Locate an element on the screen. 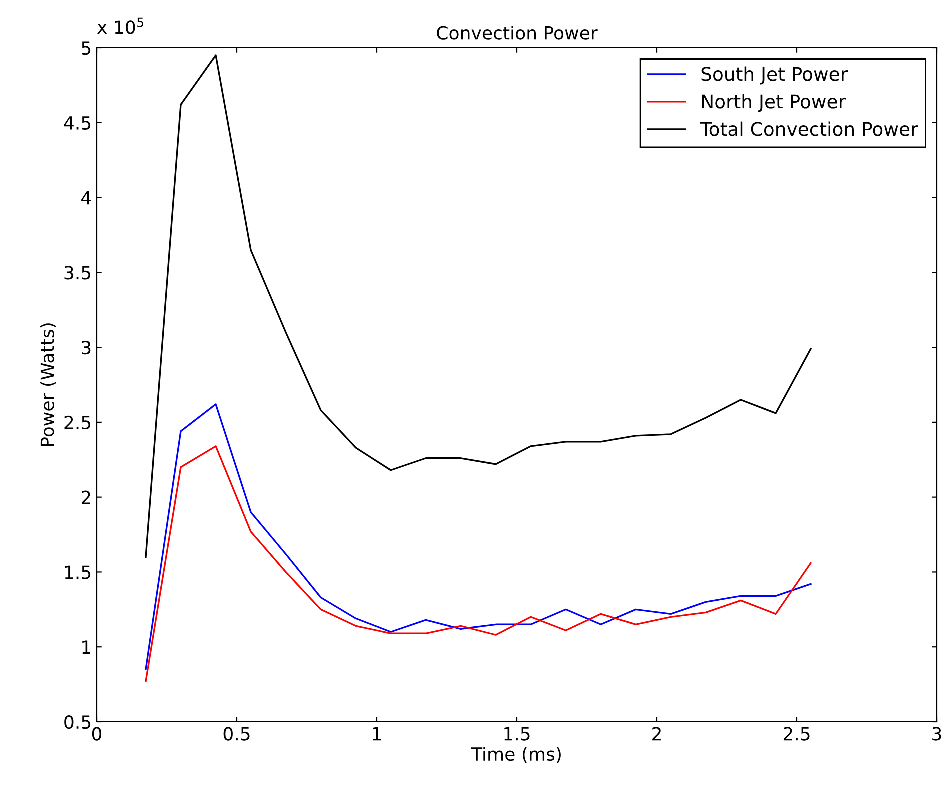 The width and height of the screenshot is (951, 790). legend-label: North Jet Power is located at coordinates (774, 103).